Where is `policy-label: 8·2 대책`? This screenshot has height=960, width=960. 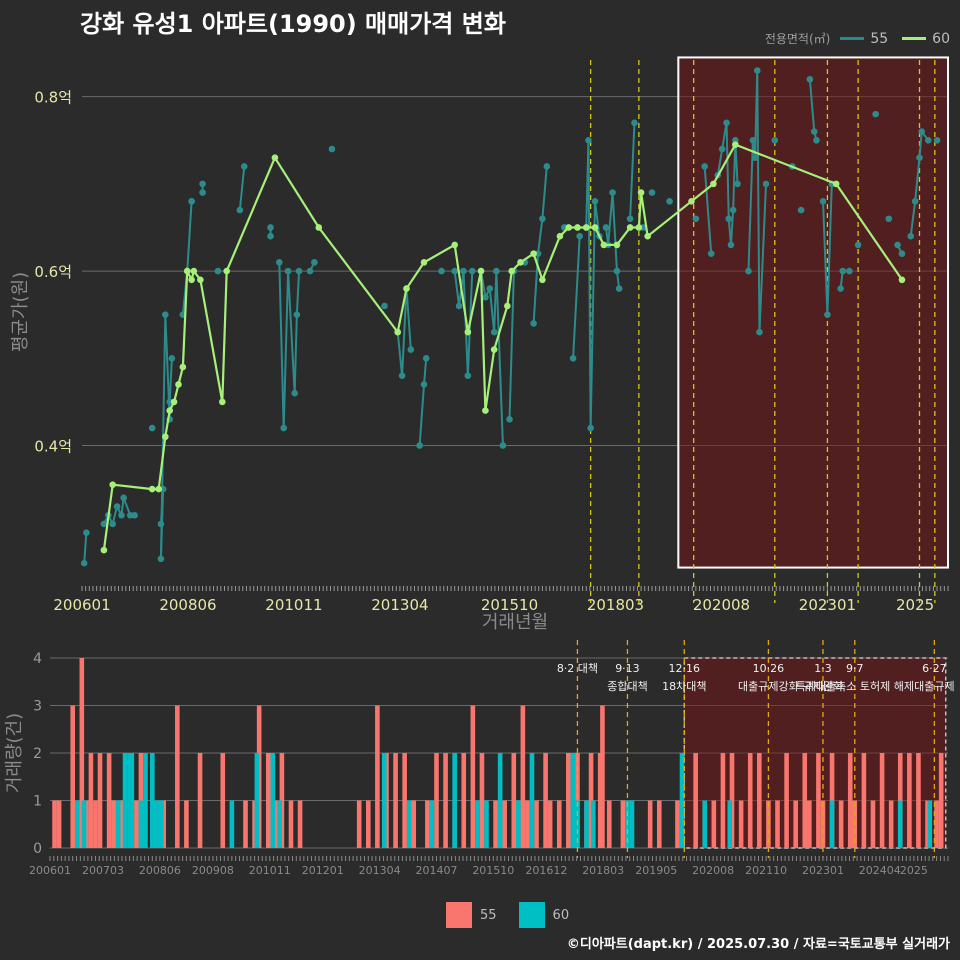
policy-label: 8·2 대책 is located at coordinates (577, 668).